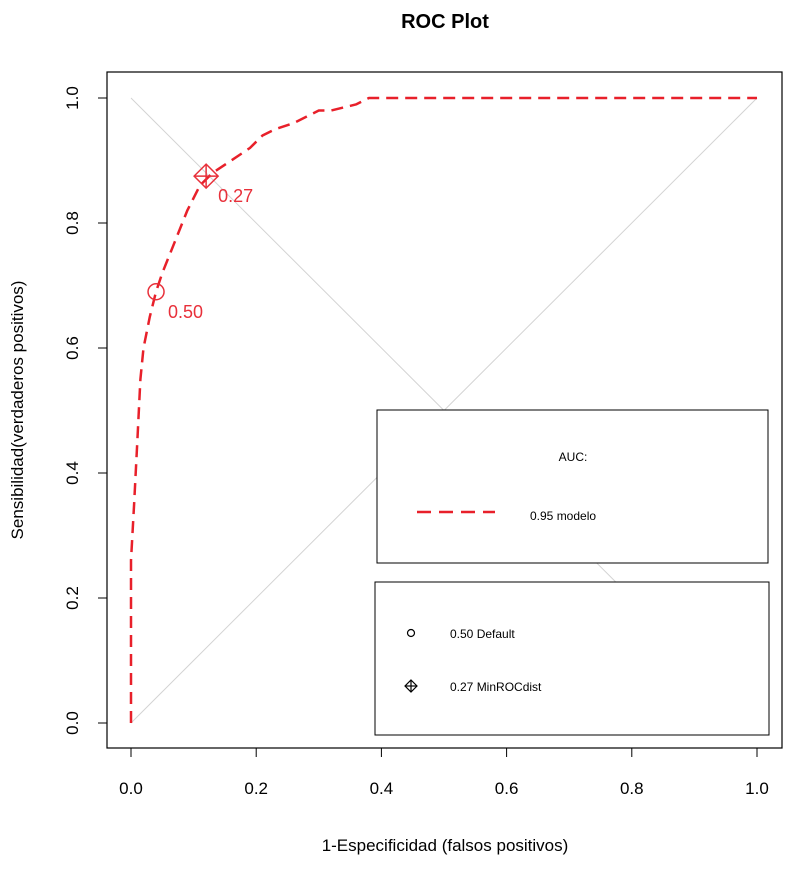 This screenshot has height=870, width=797. I want to click on threshold-label-1: 0.27, so click(235, 196).